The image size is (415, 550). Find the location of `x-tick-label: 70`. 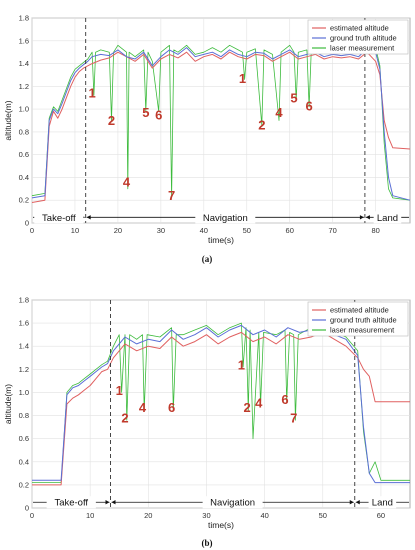

x-tick-label: 70 is located at coordinates (333, 230).